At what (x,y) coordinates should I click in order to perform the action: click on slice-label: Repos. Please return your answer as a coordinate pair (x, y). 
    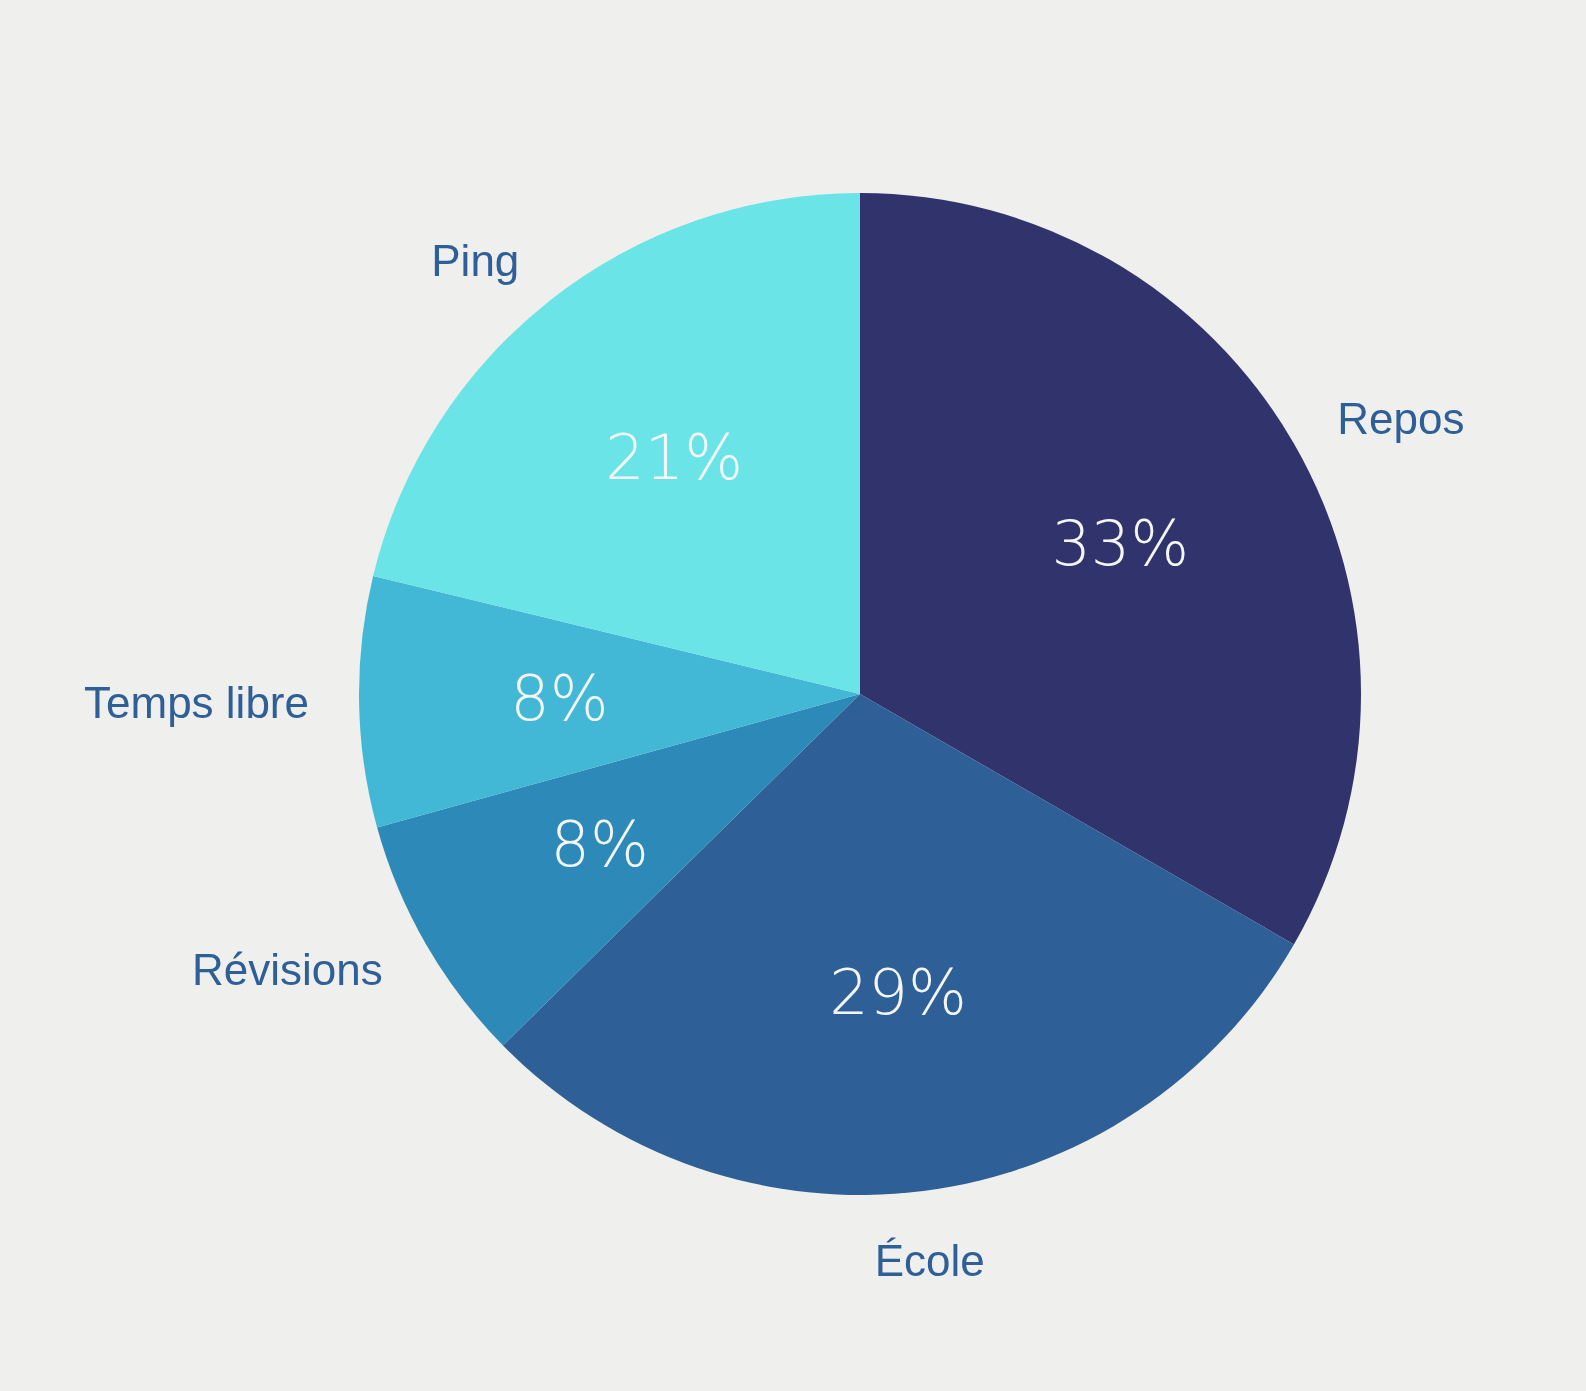
    Looking at the image, I should click on (1401, 418).